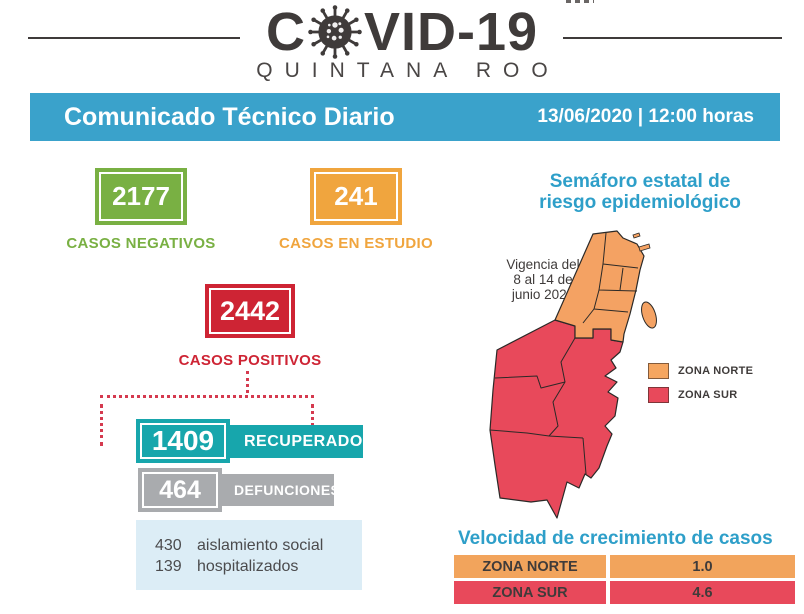  What do you see at coordinates (716, 371) in the screenshot?
I see `legend-label-norte: ZONA NORTE` at bounding box center [716, 371].